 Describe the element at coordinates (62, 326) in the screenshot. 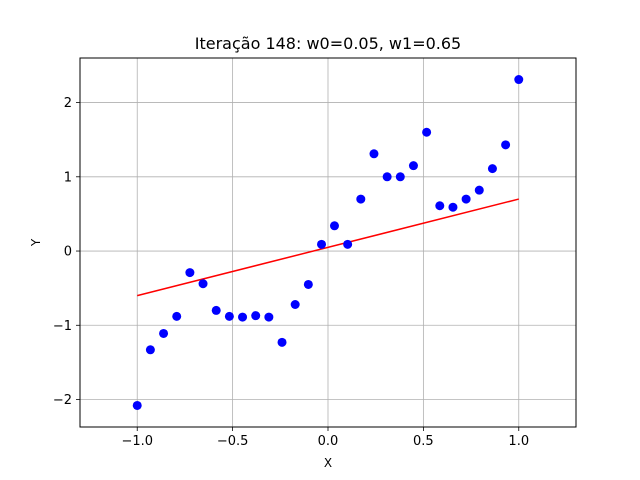

I see `y-tick-label: −1` at that location.